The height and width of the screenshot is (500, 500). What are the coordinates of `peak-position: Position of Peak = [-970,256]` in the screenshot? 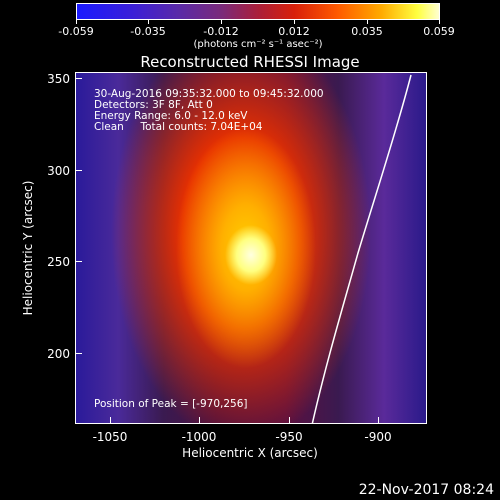 It's located at (171, 404).